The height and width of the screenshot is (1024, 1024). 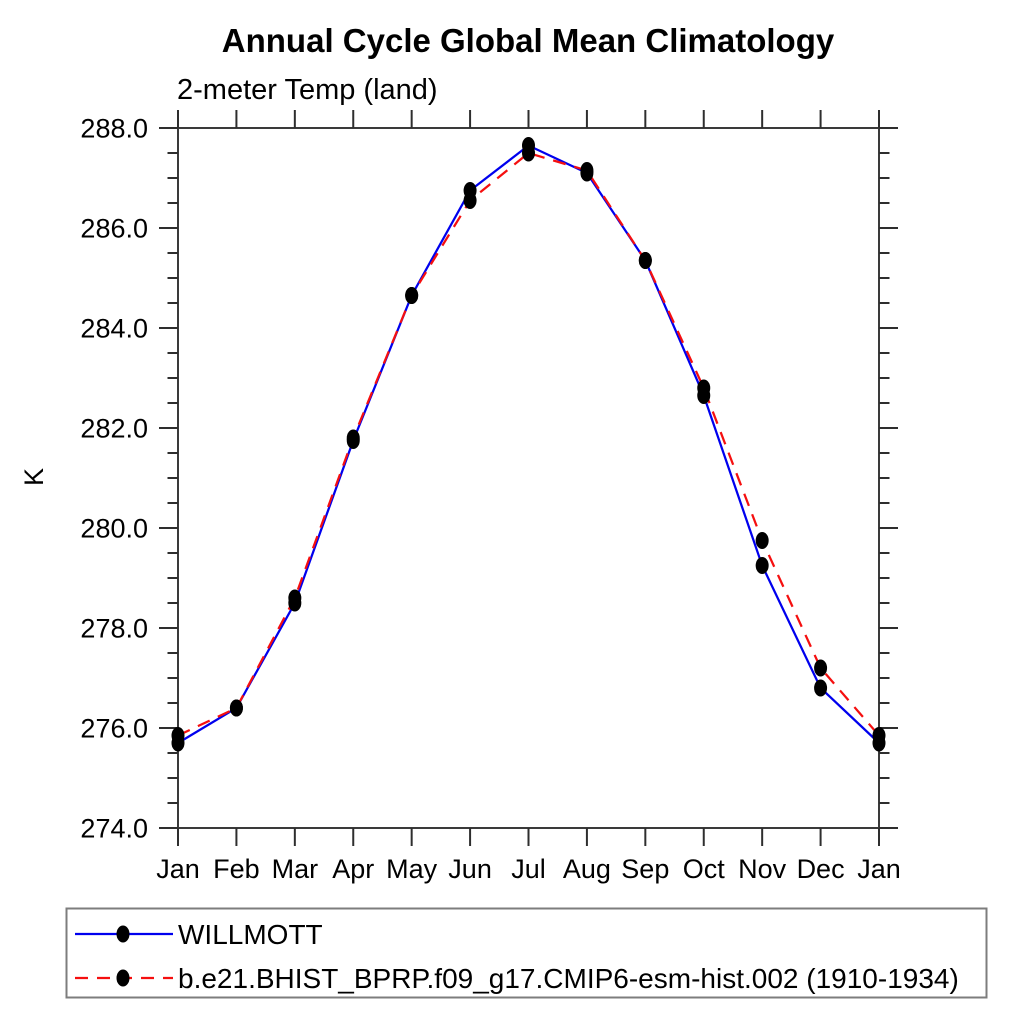 I want to click on chart-title: Annual Cycle Global Mean Climatology, so click(x=528, y=40).